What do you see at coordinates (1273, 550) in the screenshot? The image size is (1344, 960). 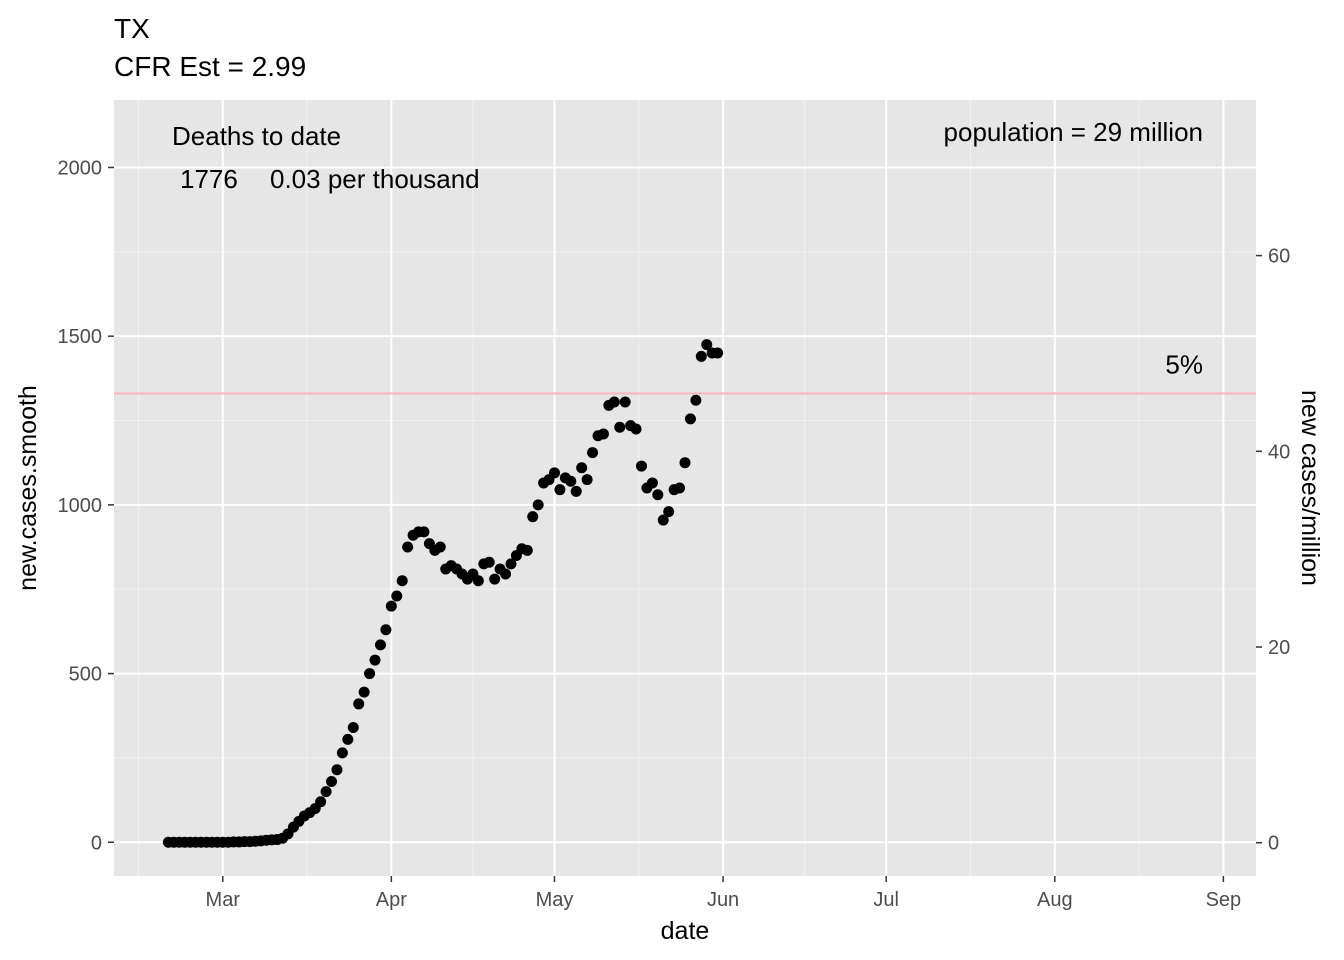 I see `y-axis-right: 0 20 40 60` at bounding box center [1273, 550].